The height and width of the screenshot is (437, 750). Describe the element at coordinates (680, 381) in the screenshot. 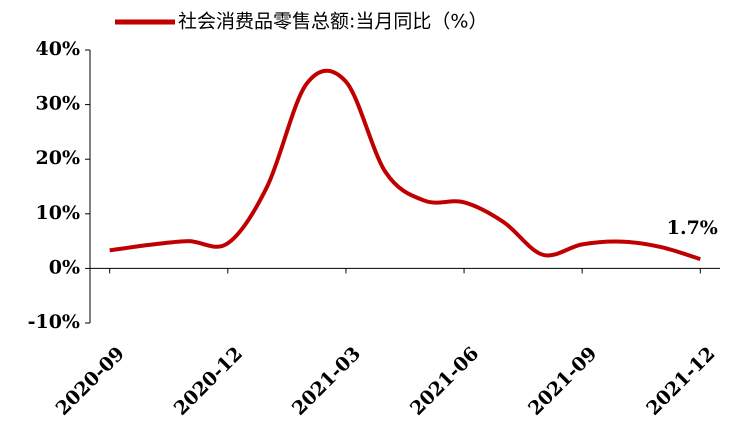

I see `x-tick-label: 2021-12` at that location.